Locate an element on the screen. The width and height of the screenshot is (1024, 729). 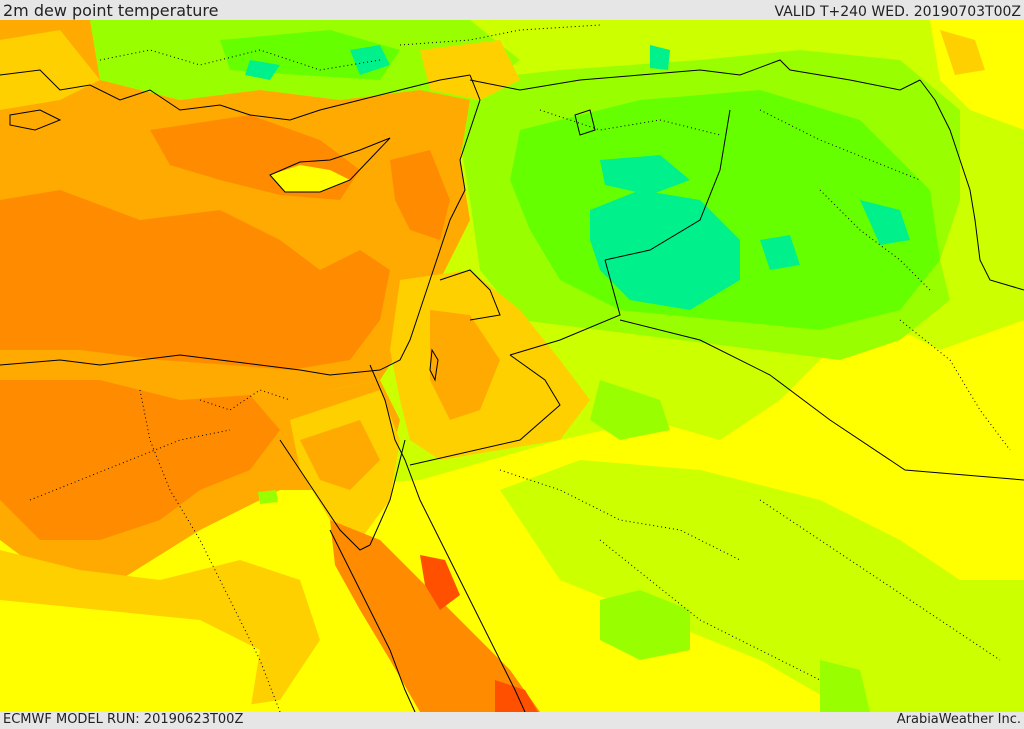
coastline-egypt is located at coordinates (190, 365).